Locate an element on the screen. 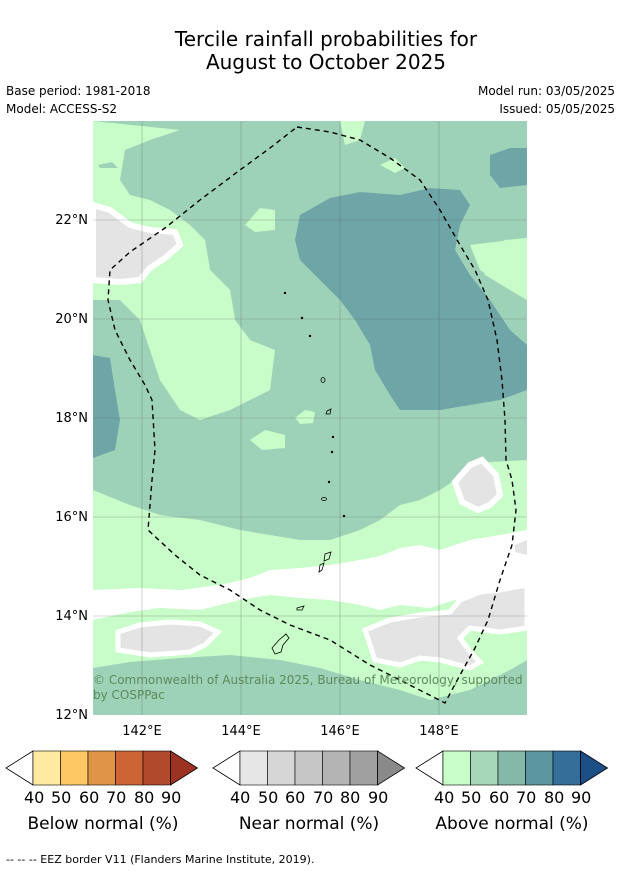 The height and width of the screenshot is (873, 621). region-near-50-east is located at coordinates (477, 485).